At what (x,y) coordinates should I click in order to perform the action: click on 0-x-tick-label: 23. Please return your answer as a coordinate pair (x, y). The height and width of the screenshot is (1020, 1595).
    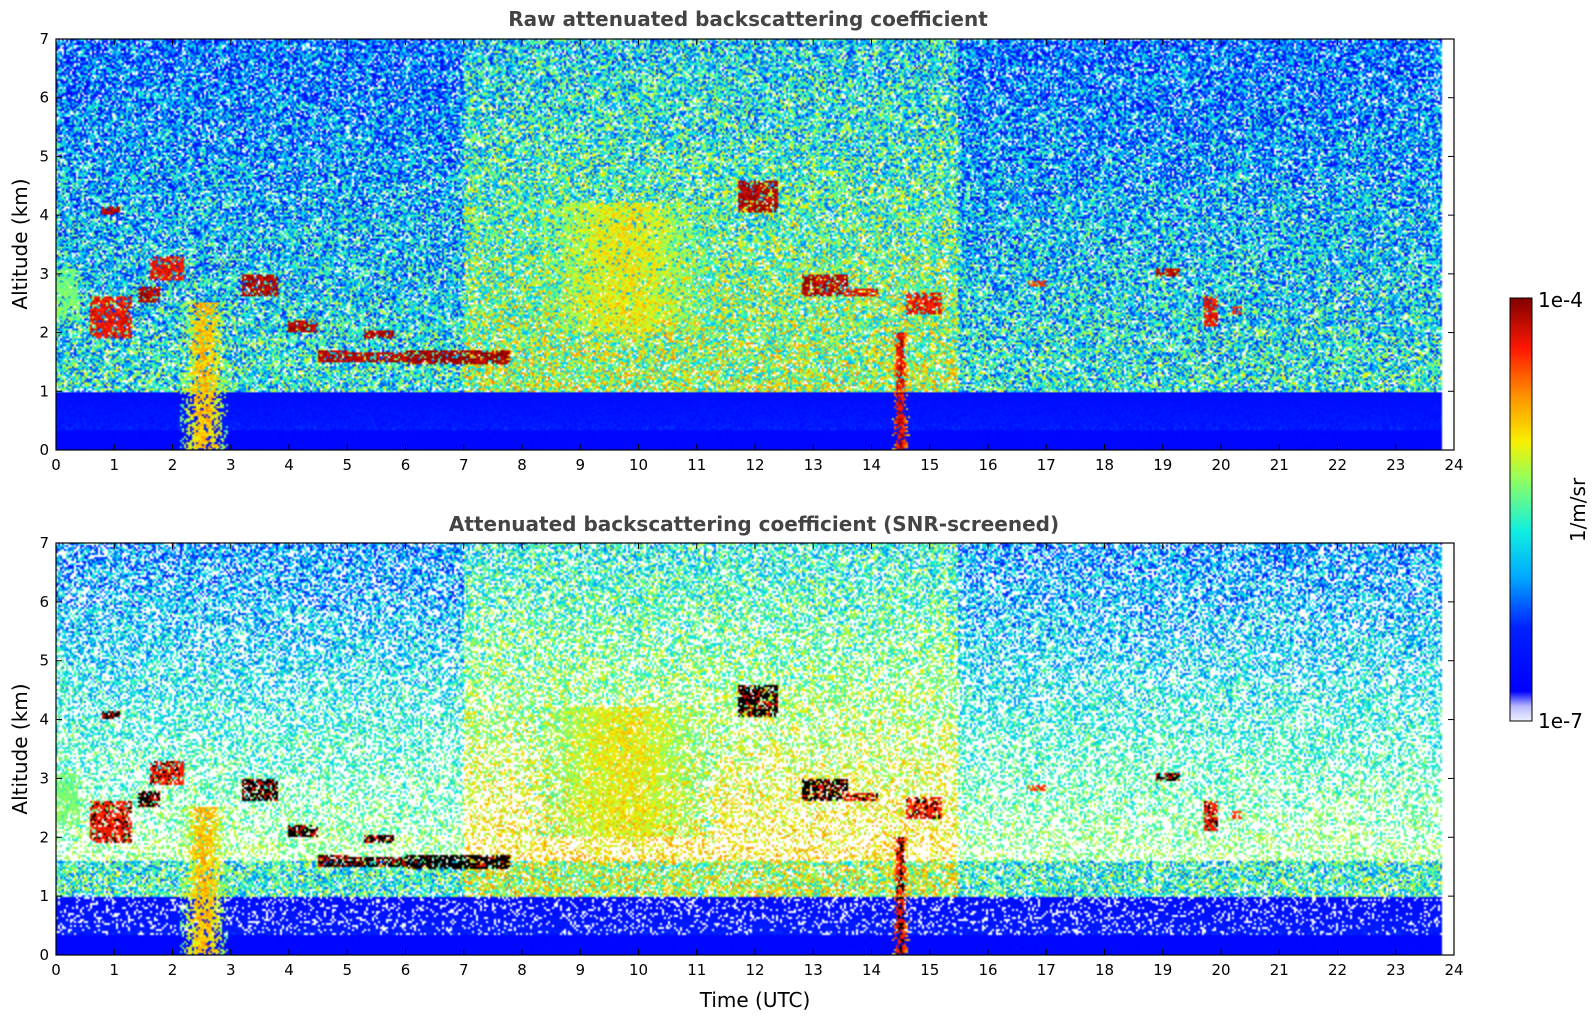
    Looking at the image, I should click on (1395, 465).